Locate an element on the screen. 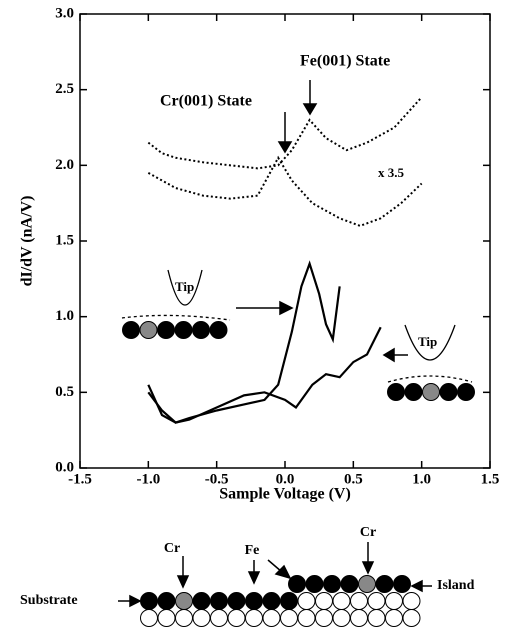 Image resolution: width=508 pixels, height=631 pixels. annotation: x 3.5 is located at coordinates (391, 172).